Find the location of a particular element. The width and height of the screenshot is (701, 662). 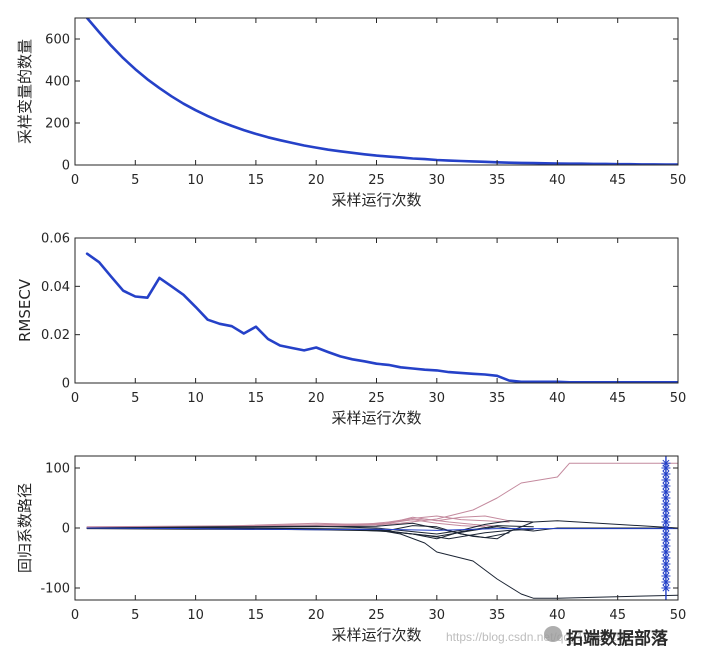

wechat-icon is located at coordinates (553, 634).